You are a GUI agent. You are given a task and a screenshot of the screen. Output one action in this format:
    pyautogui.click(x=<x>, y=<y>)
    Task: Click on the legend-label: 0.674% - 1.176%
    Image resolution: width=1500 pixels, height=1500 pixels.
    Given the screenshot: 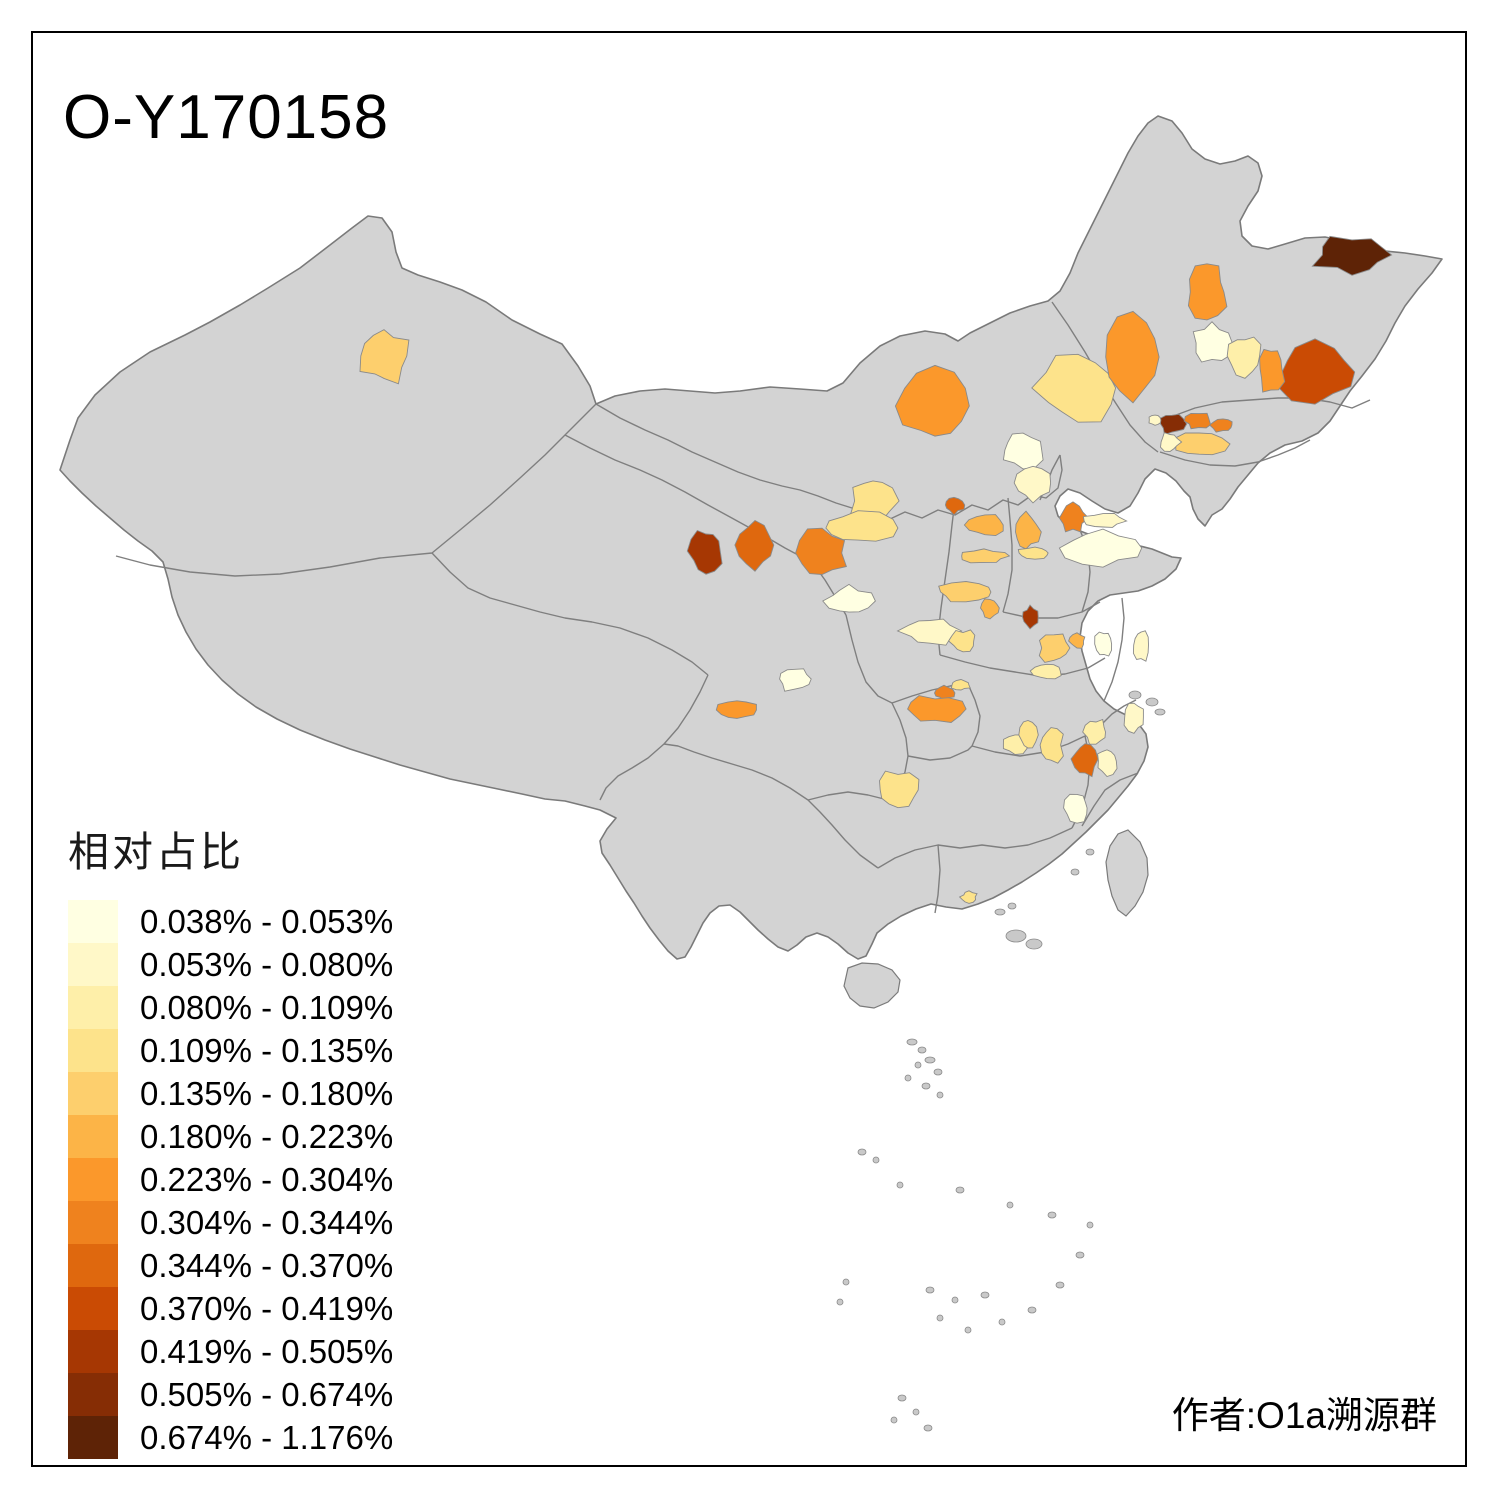 What is the action you would take?
    pyautogui.click(x=267, y=1437)
    